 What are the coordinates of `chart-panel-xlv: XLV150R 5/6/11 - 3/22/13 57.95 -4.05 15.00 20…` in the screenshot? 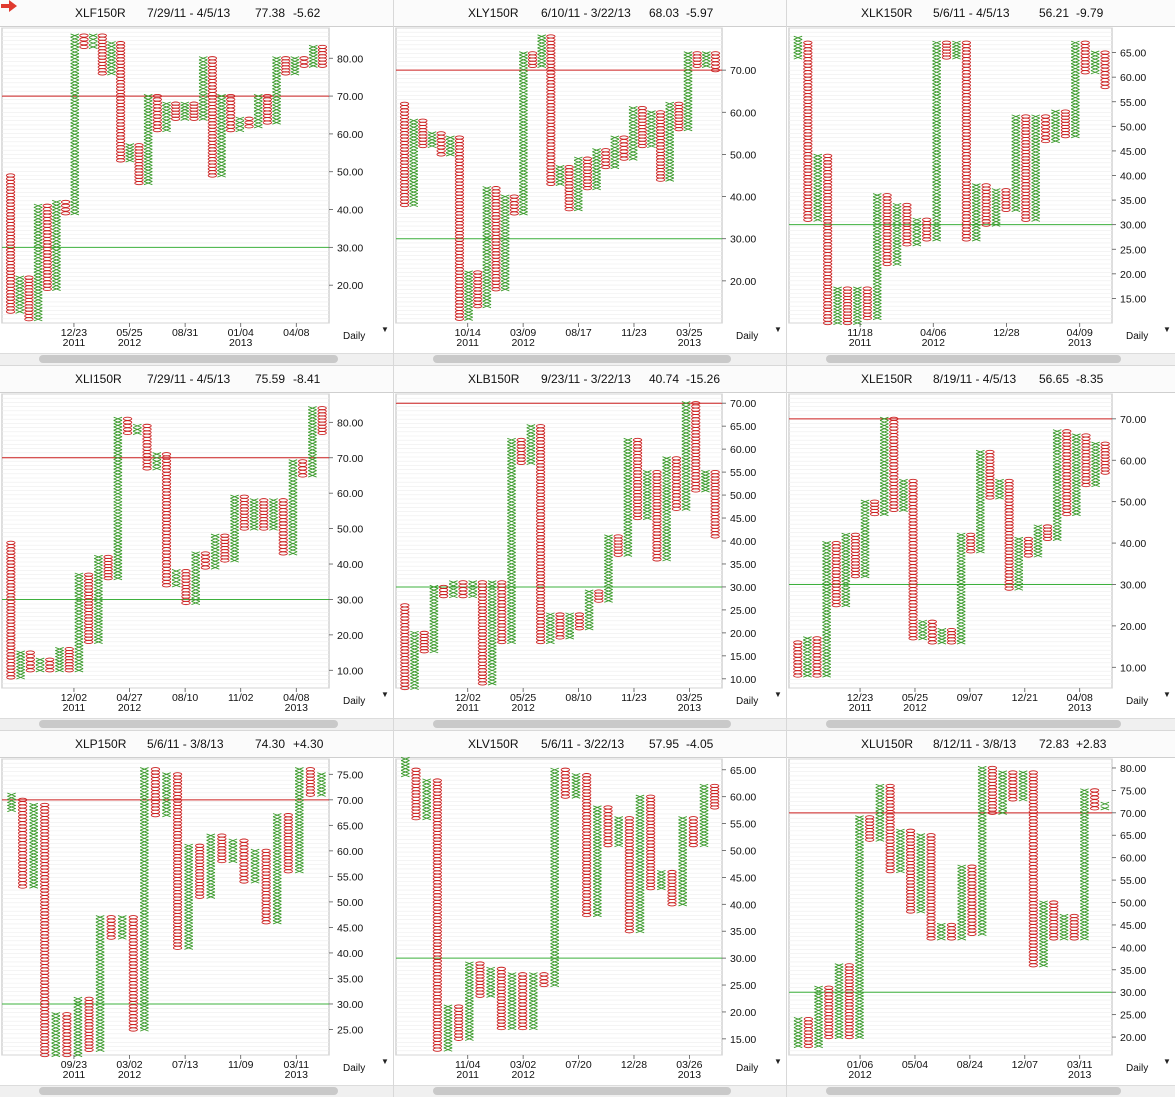 It's located at (590, 914).